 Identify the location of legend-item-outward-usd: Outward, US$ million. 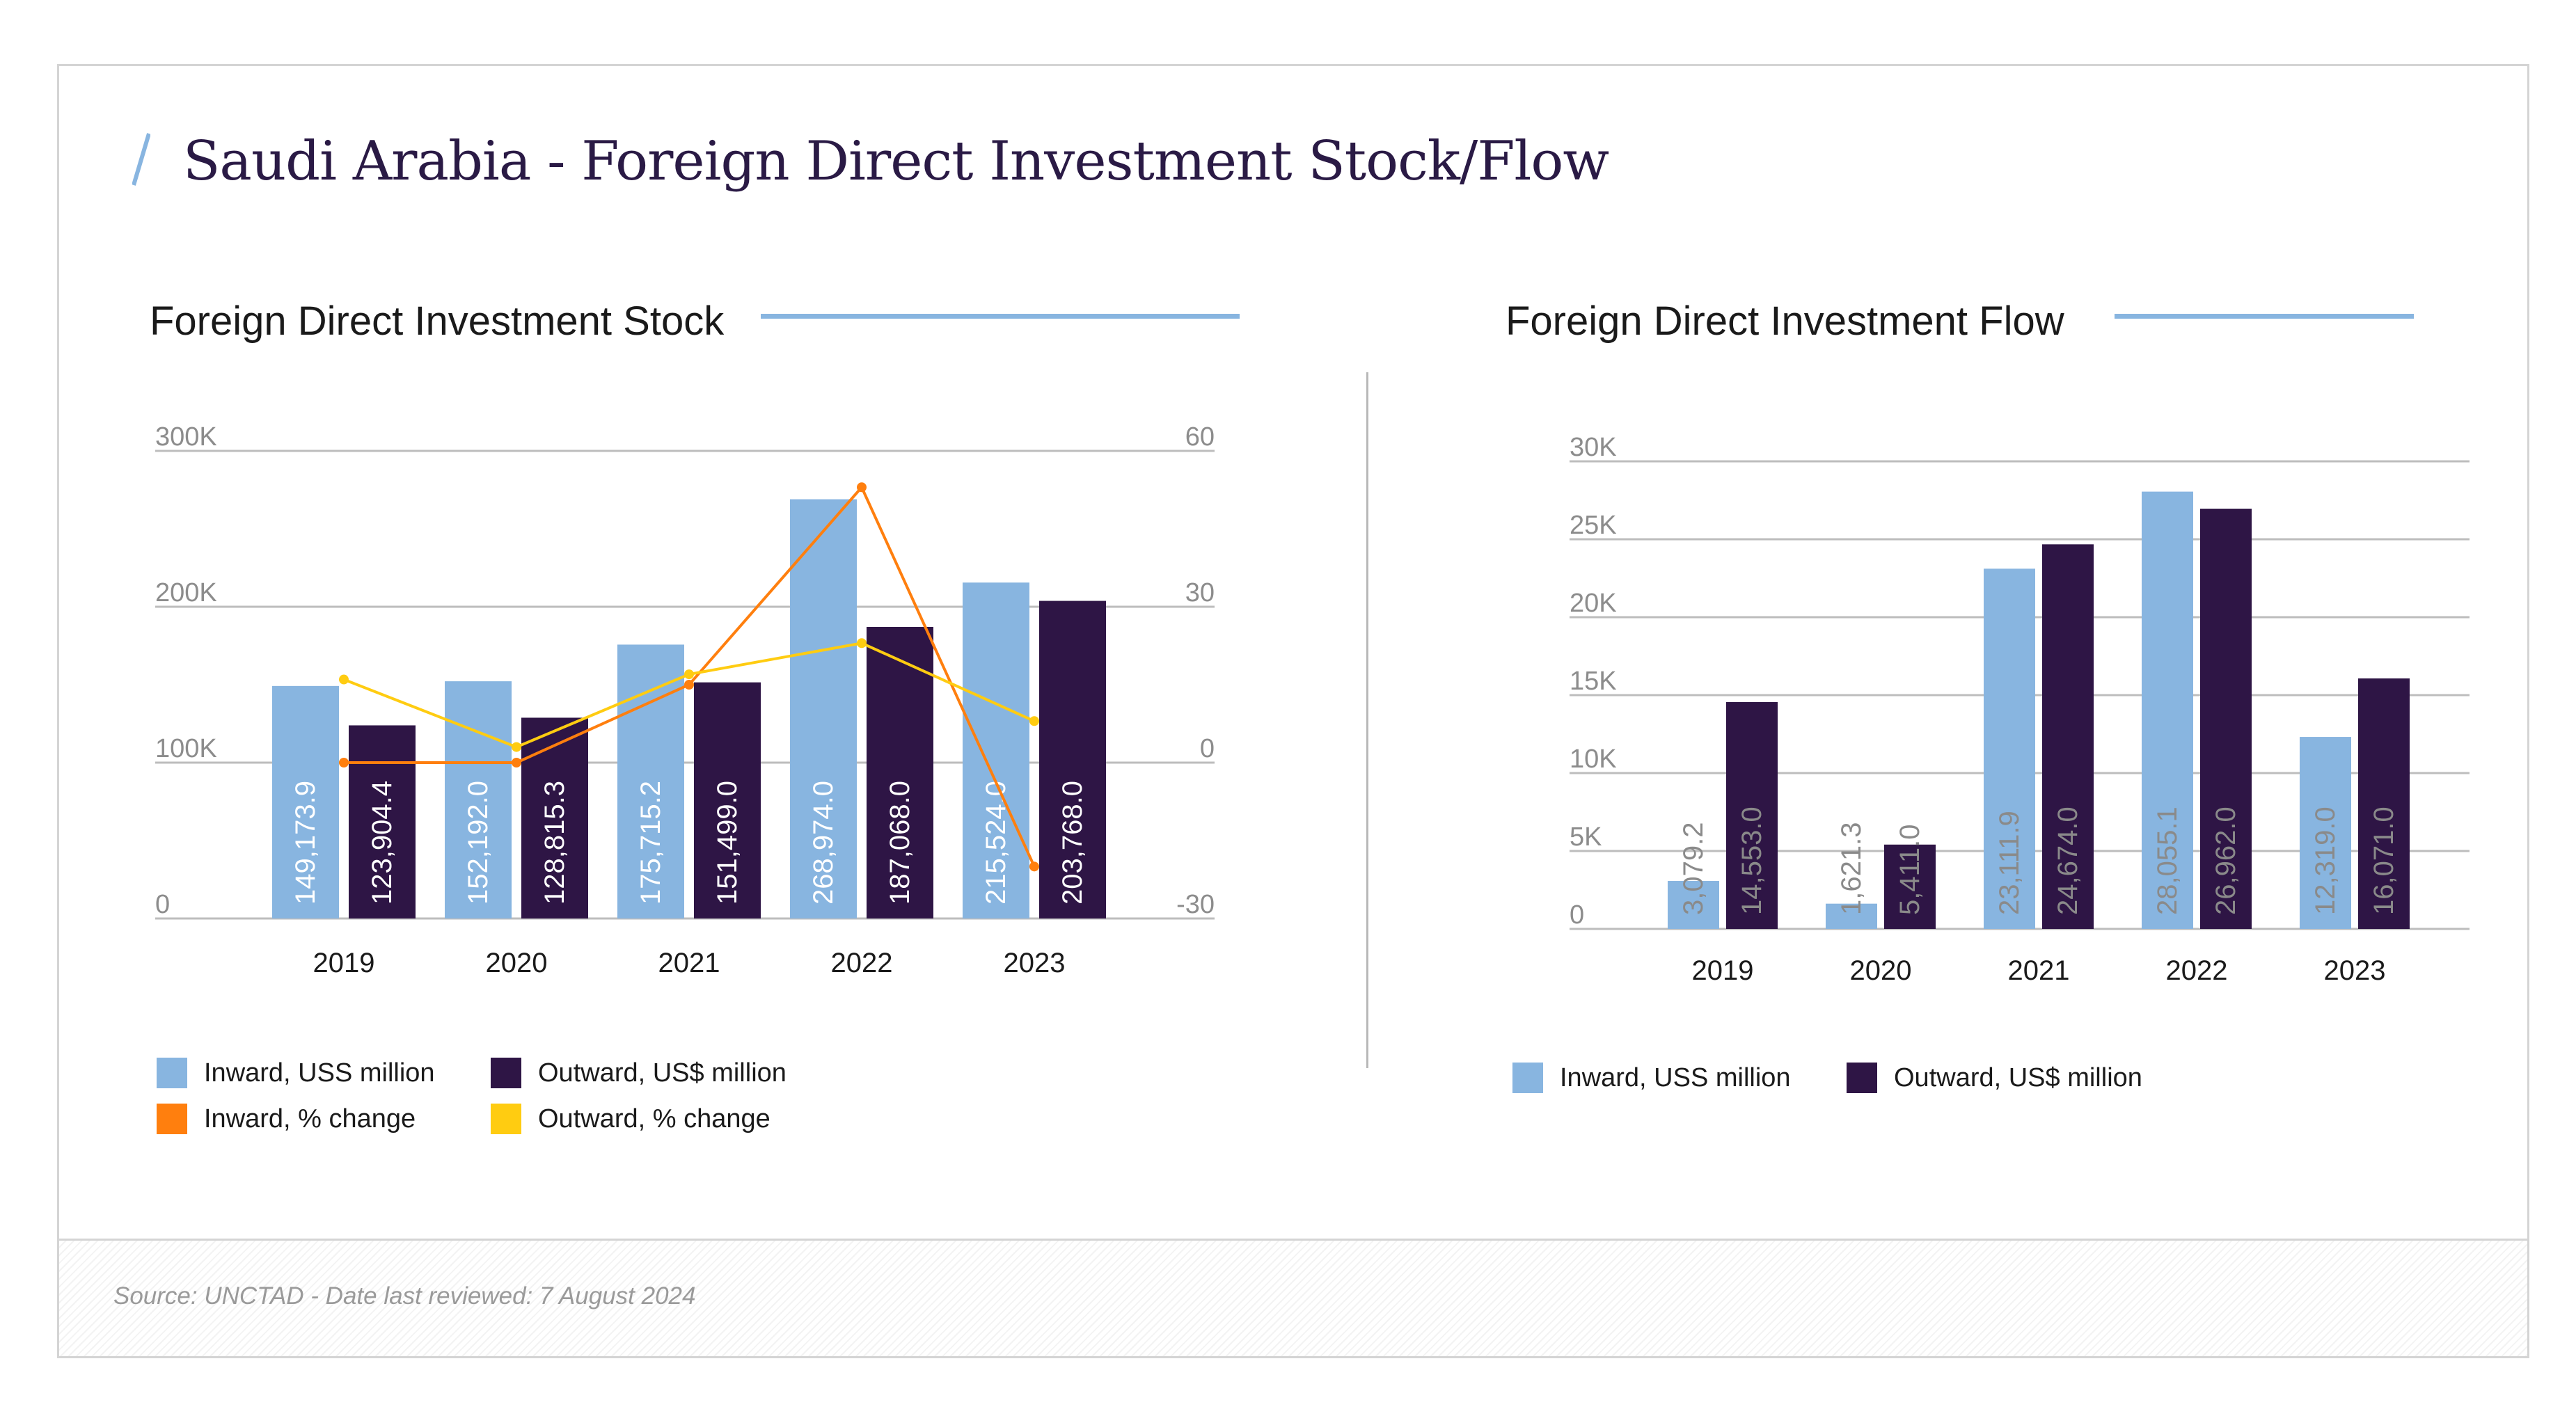
(639, 1073).